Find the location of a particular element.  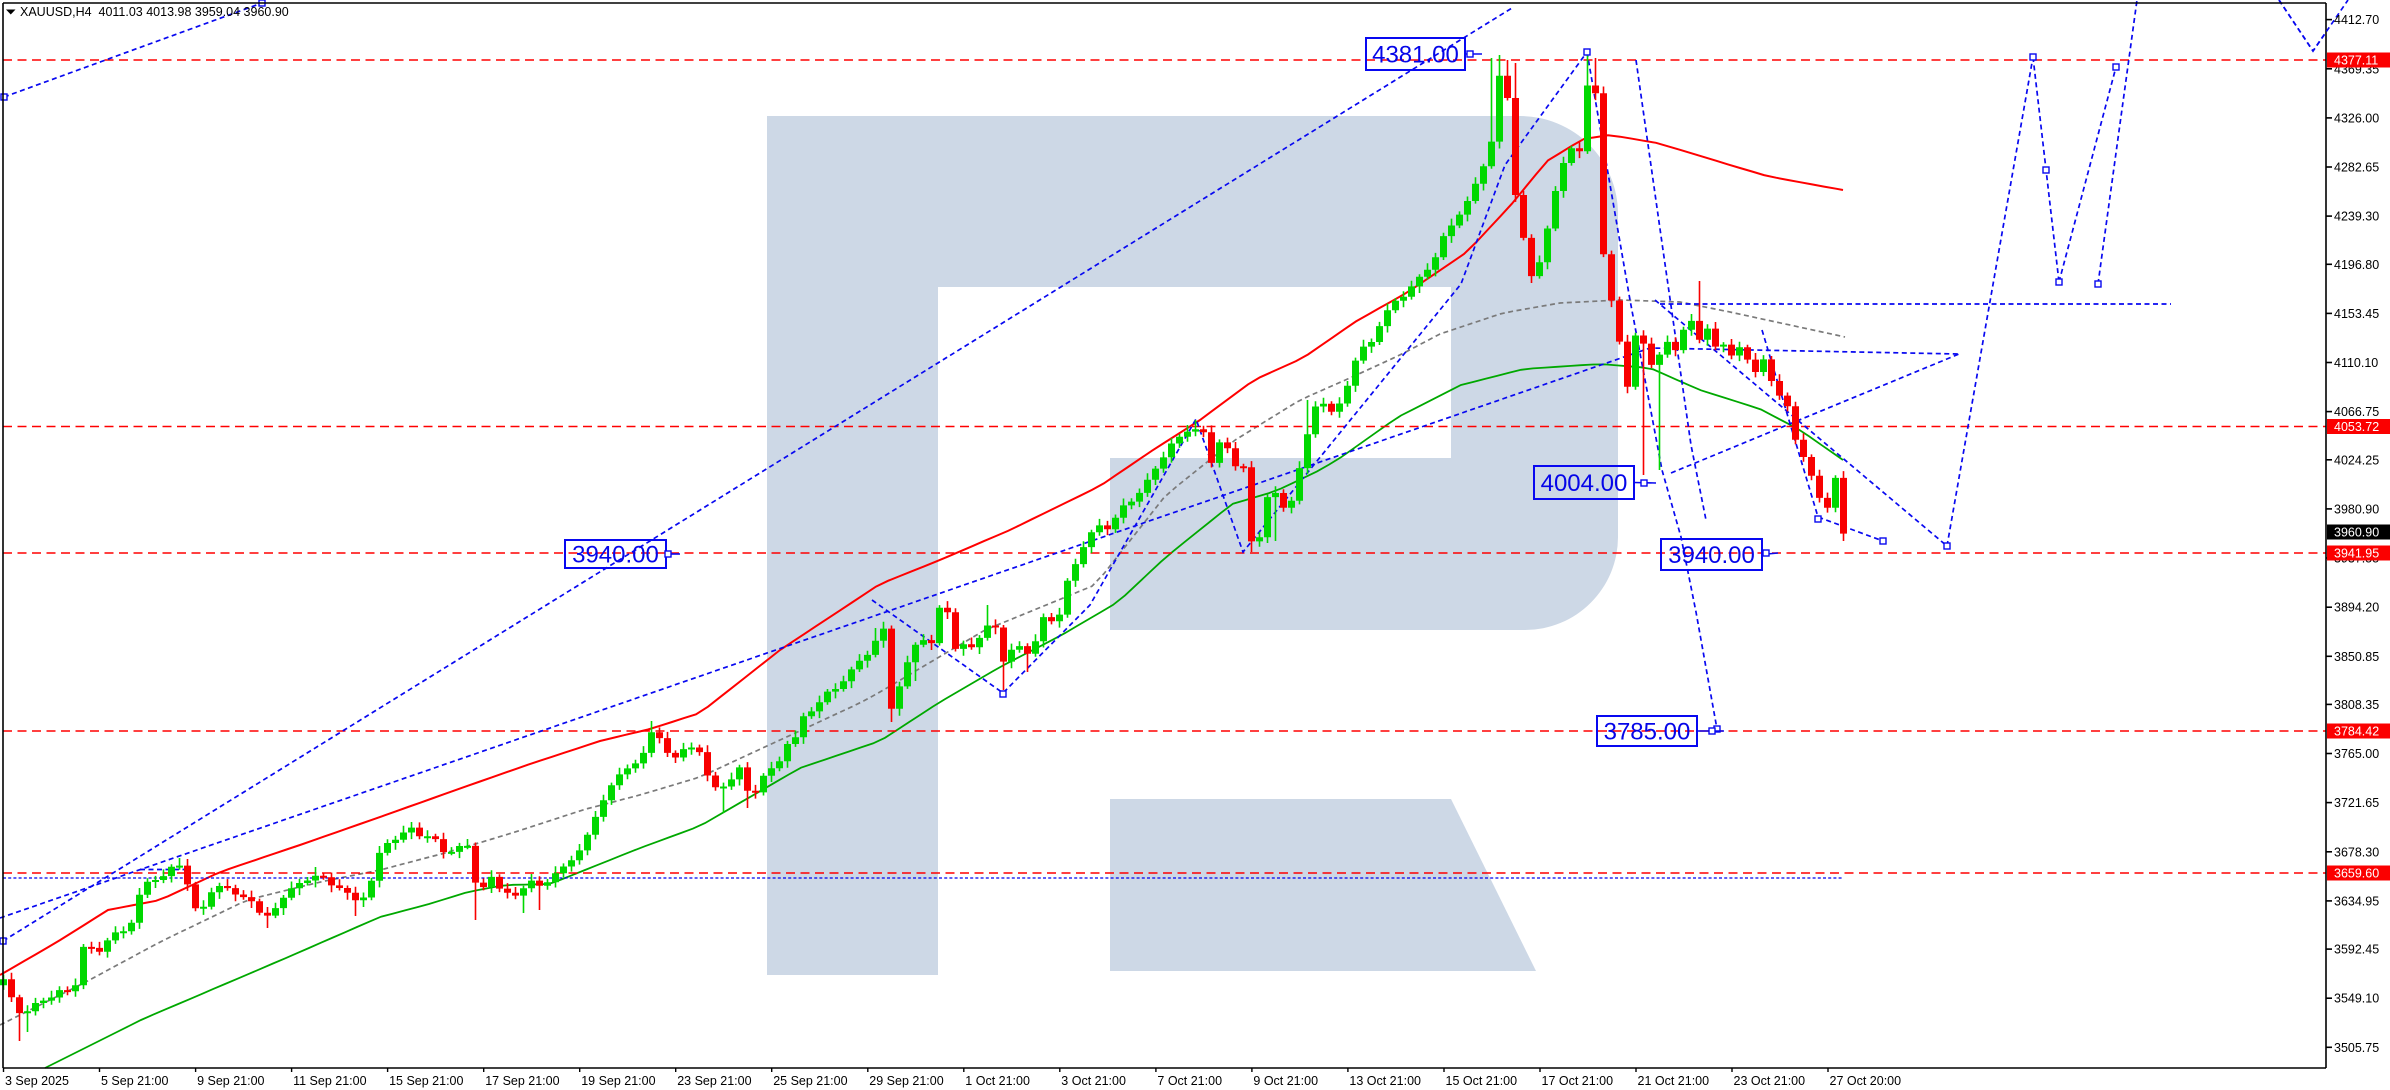

svg-text: 3960.90 is located at coordinates (2356, 533).